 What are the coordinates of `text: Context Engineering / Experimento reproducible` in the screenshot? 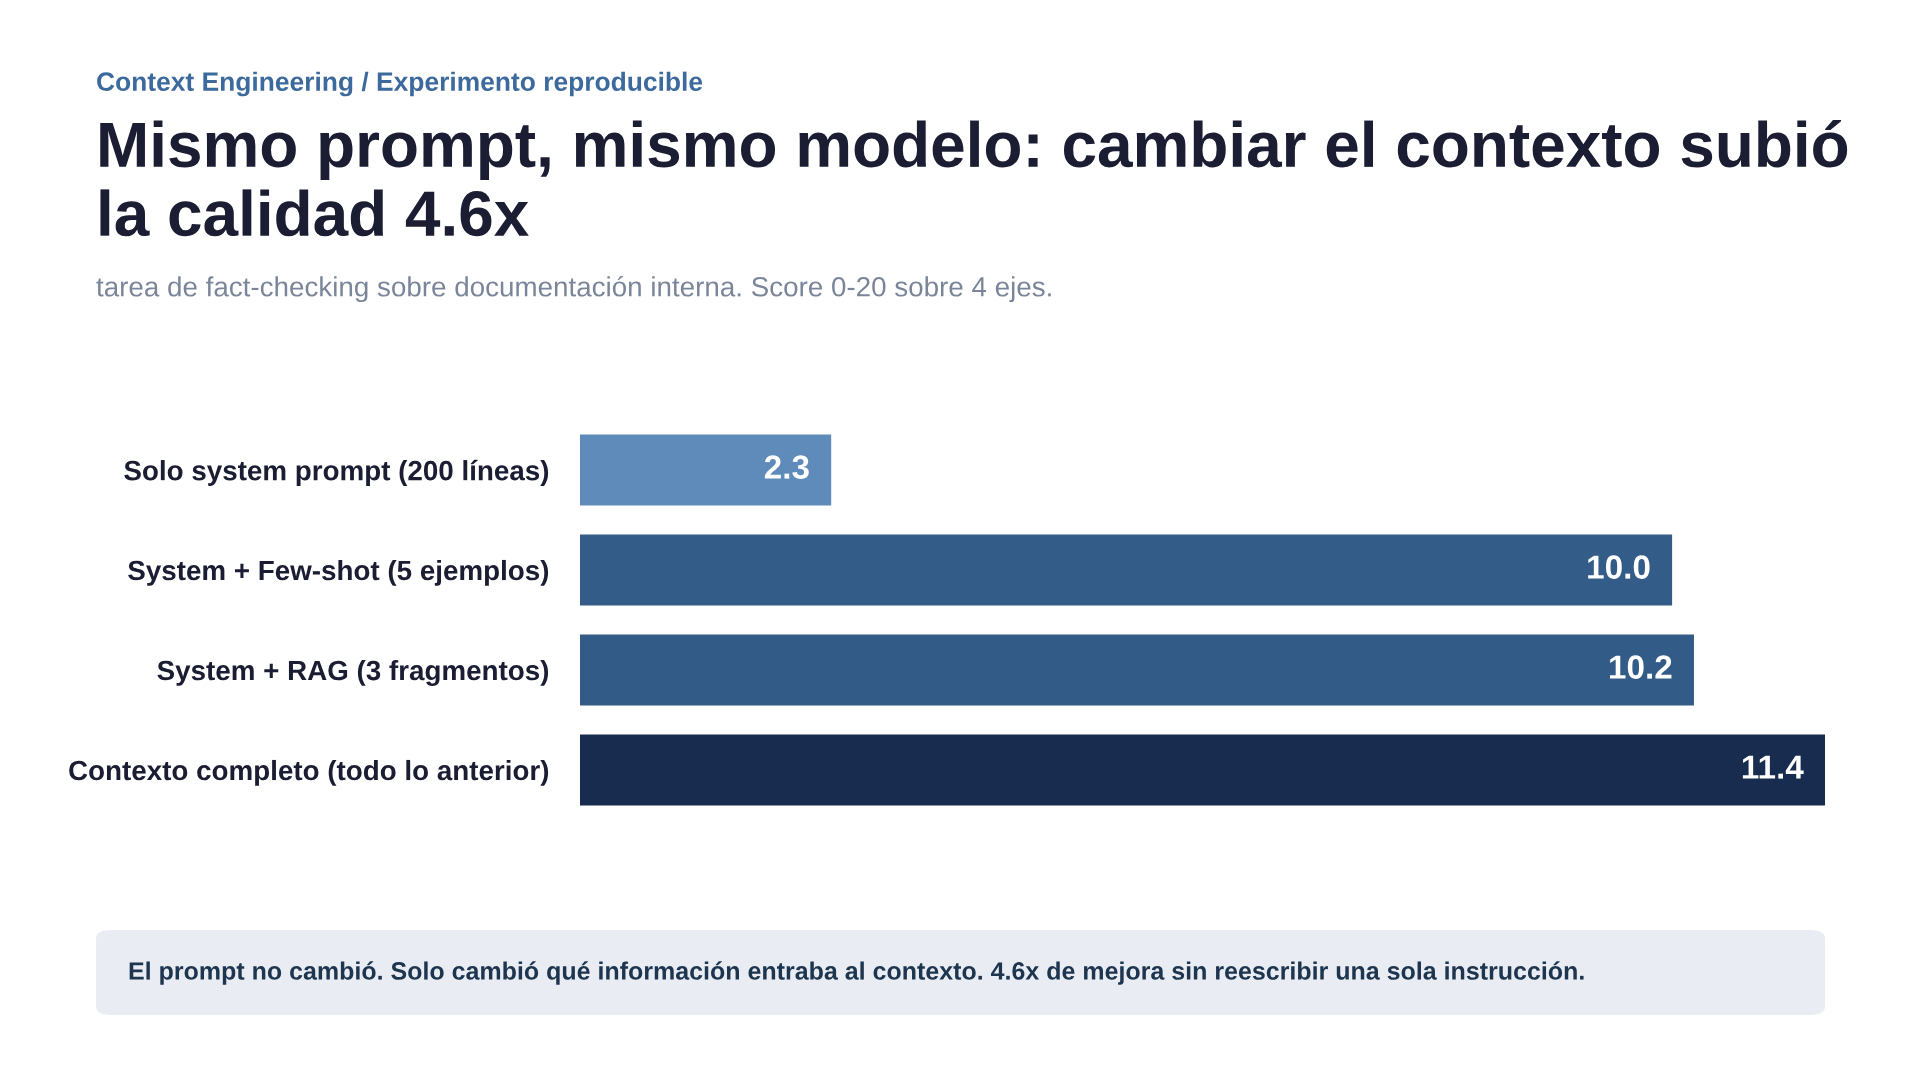 It's located at (400, 84).